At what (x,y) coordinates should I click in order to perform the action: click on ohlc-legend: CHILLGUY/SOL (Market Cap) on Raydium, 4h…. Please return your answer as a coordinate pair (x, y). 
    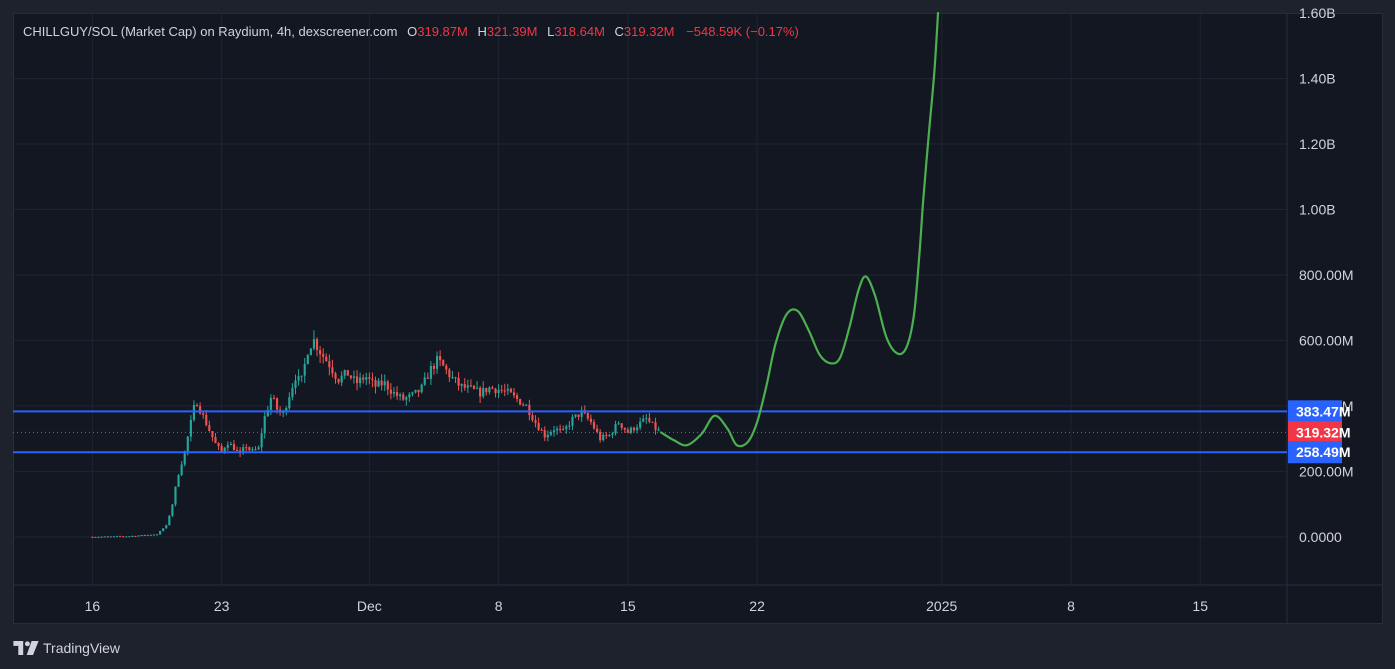
    Looking at the image, I should click on (411, 31).